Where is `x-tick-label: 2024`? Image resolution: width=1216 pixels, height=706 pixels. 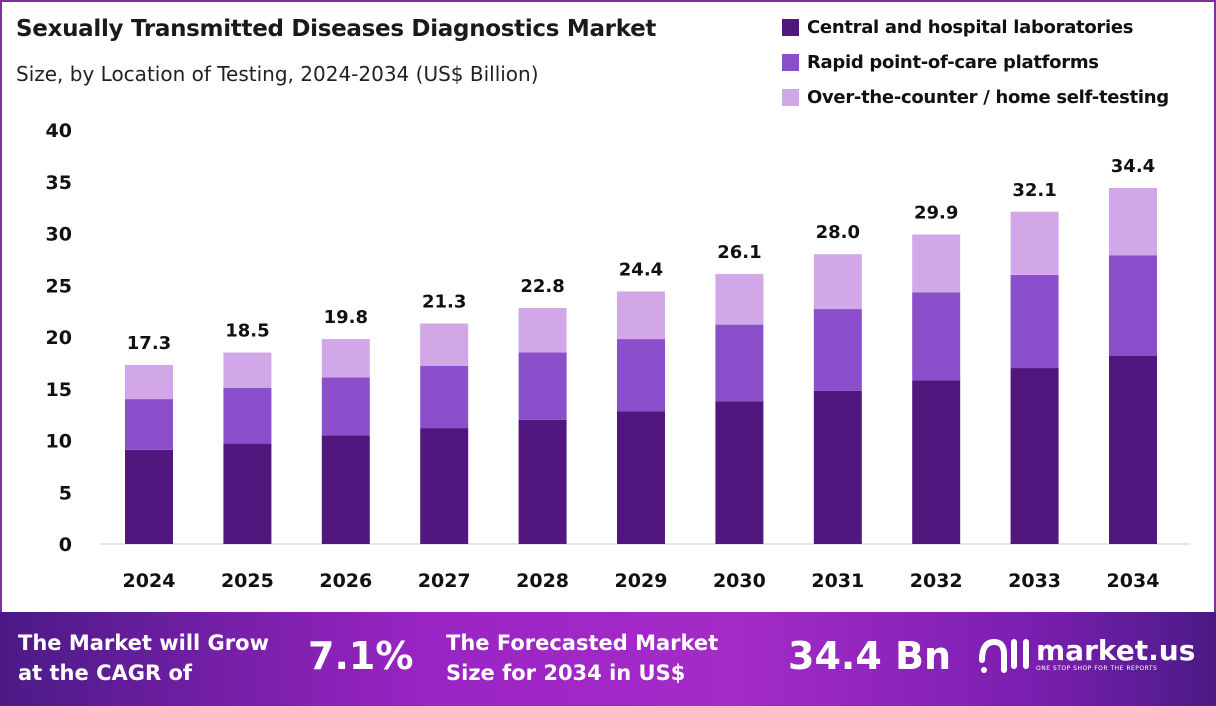
x-tick-label: 2024 is located at coordinates (149, 581).